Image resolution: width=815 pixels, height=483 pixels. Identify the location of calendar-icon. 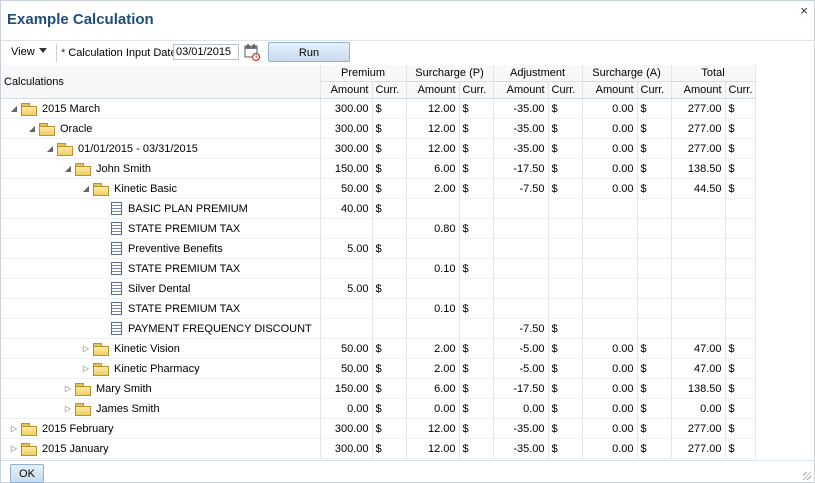
(252, 52).